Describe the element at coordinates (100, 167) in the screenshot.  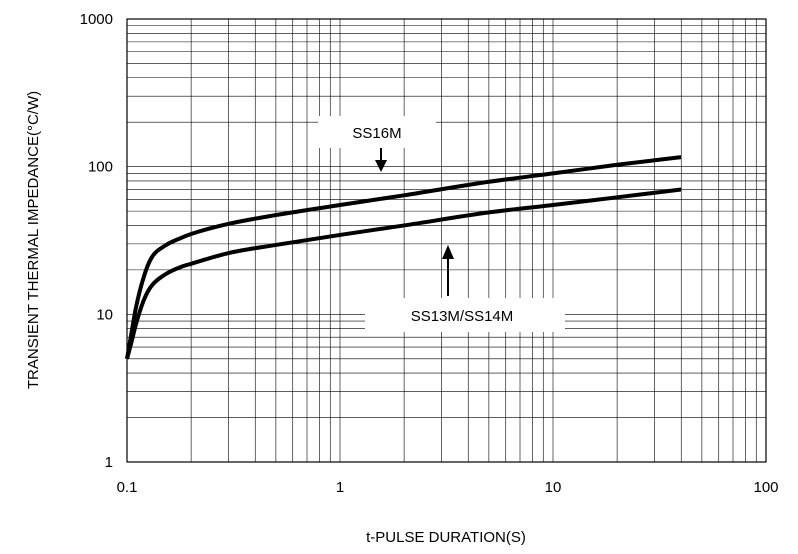
I see `y-tick-label: 100` at that location.